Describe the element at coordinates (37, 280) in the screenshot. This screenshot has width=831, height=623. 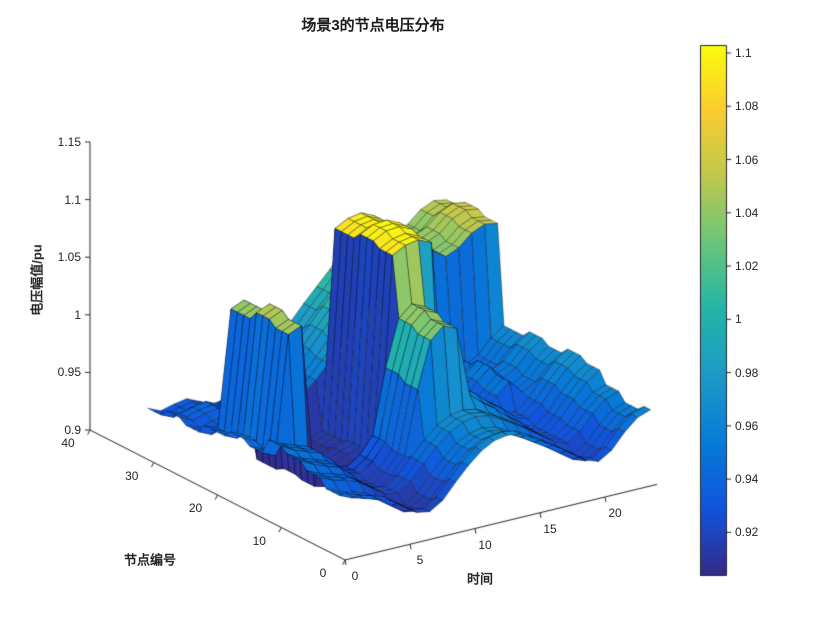
I see `z-axis-label: 电压幅值/pu` at that location.